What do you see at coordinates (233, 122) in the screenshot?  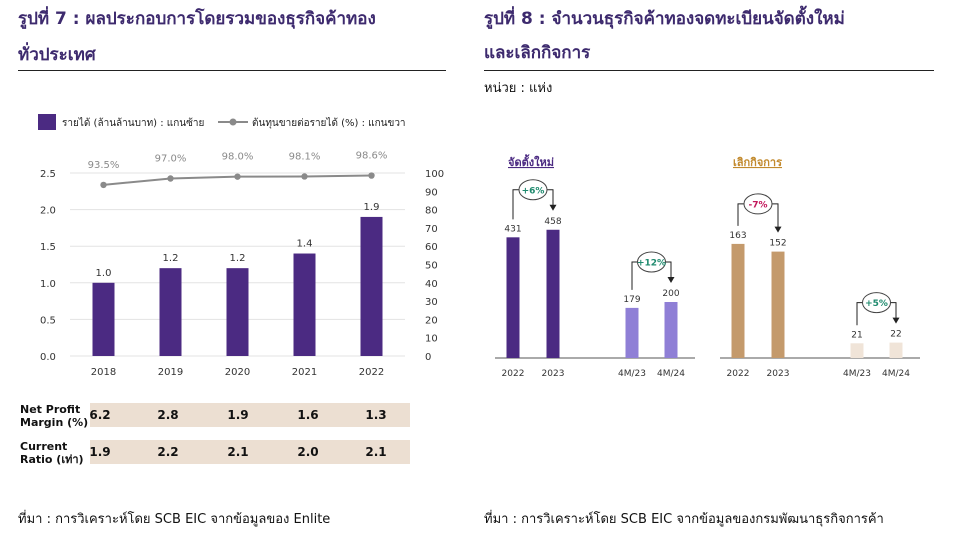 I see `legend-marker-cost` at bounding box center [233, 122].